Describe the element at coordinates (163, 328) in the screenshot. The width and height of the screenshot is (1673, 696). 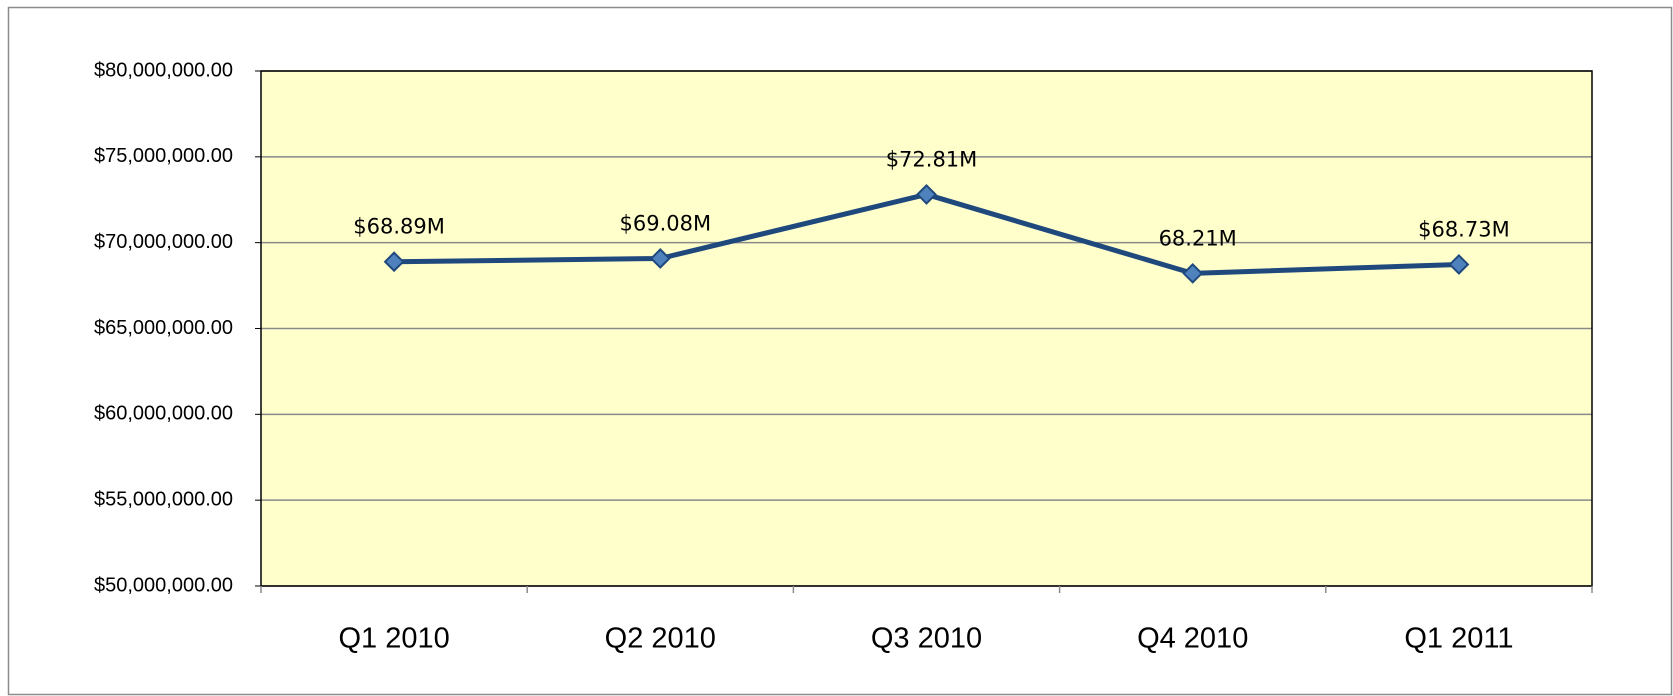
I see `y-tick-label: $65,000,000.00` at that location.